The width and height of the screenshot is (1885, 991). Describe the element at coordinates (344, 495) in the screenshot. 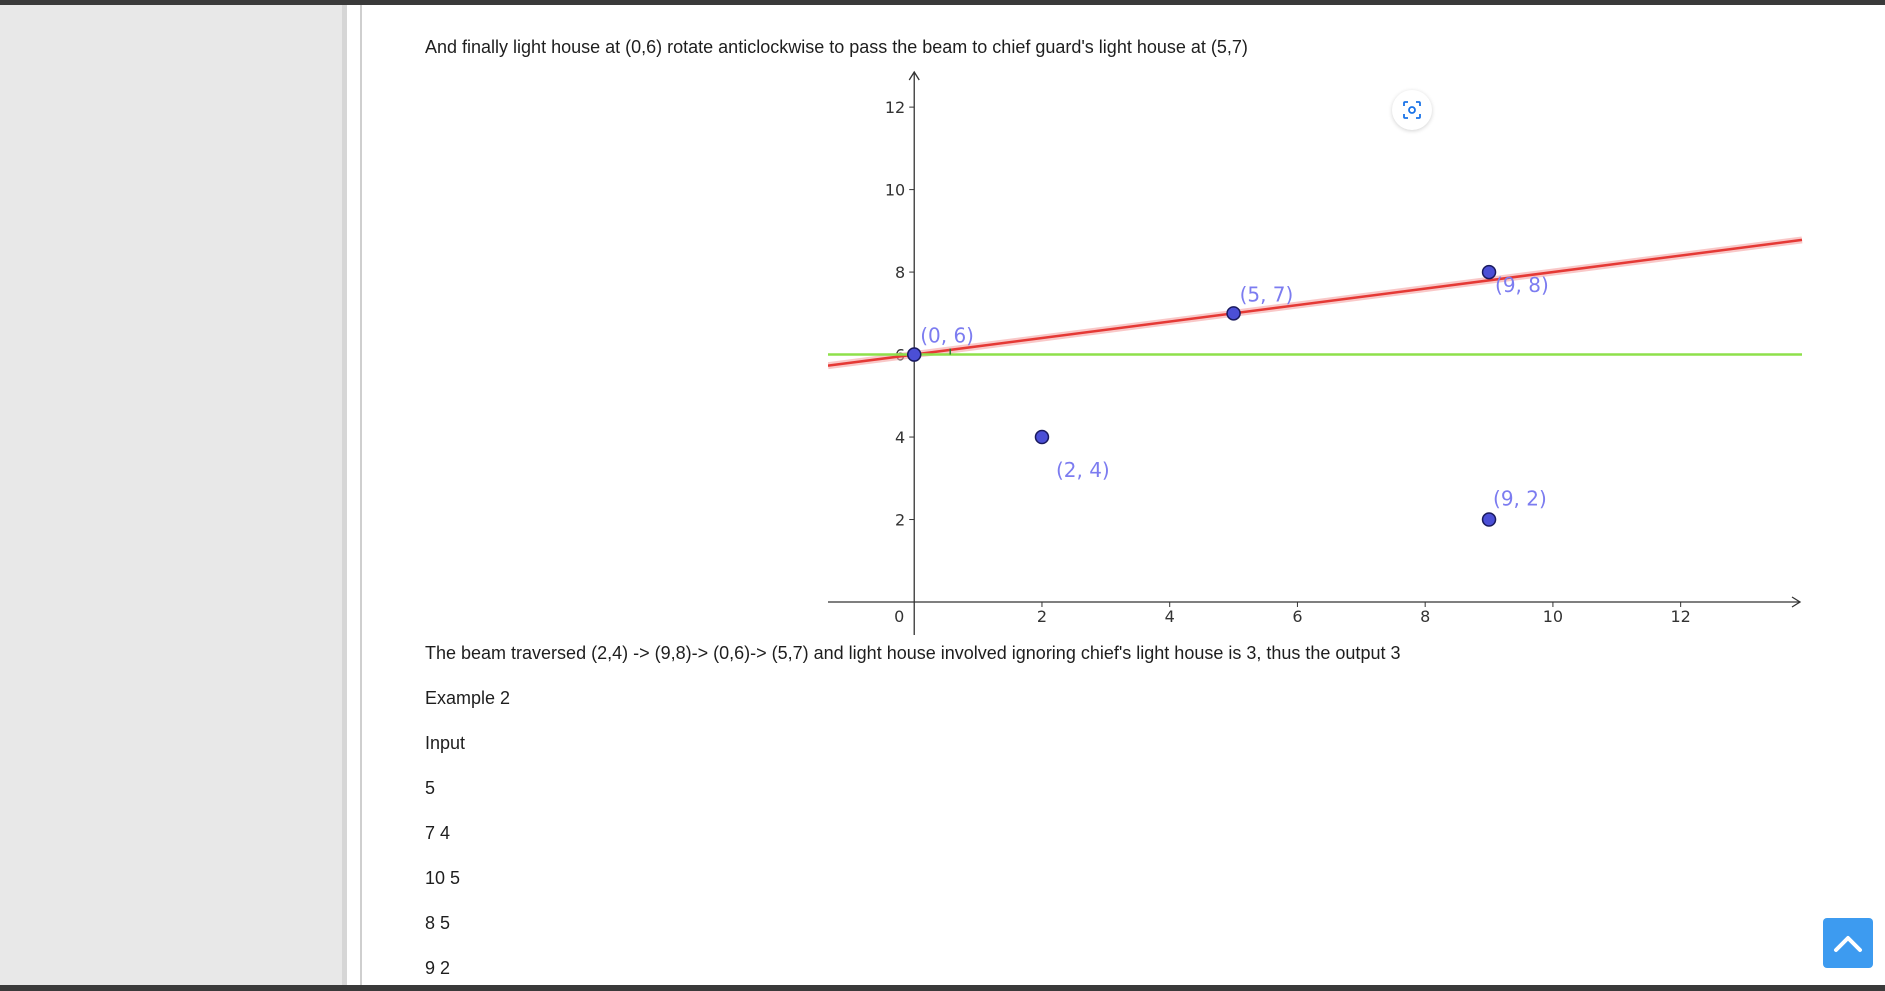

I see `sidebar-divider` at that location.